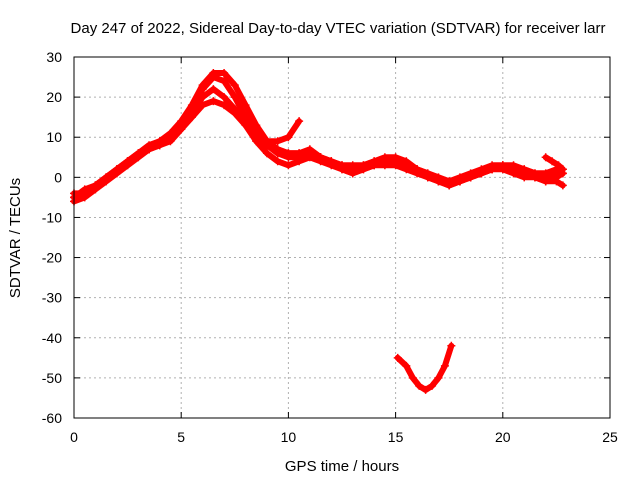 The height and width of the screenshot is (480, 640). I want to click on x-tick-label-10: 10, so click(289, 437).